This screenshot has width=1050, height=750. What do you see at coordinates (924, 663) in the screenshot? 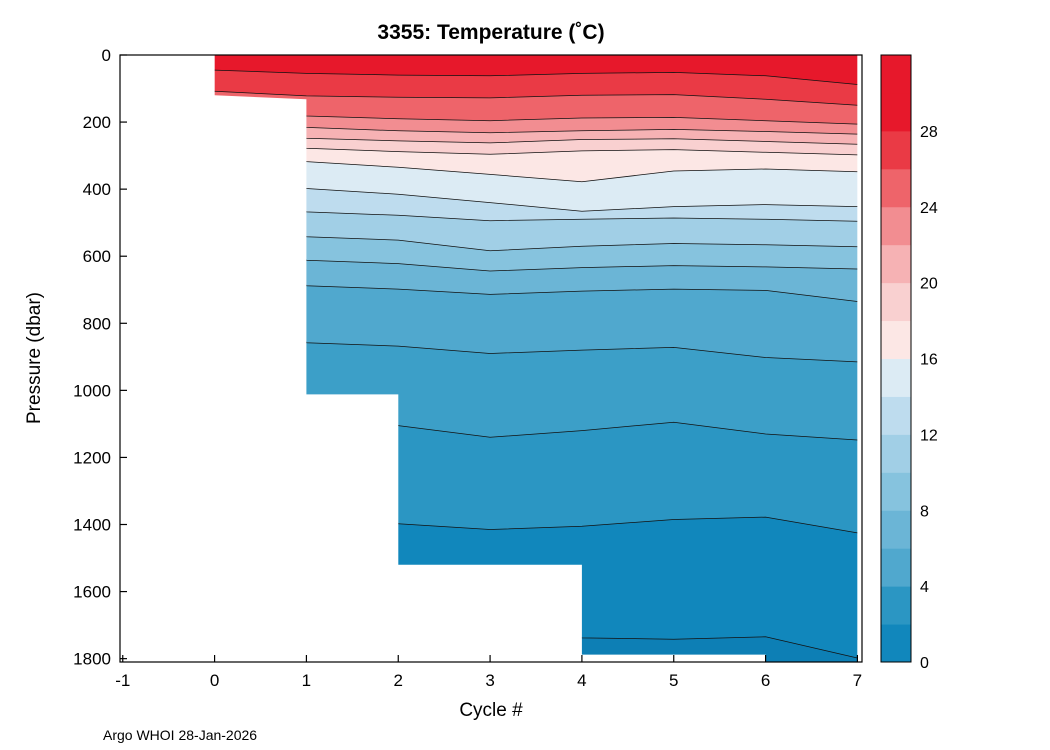
I see `colorbar-tick-label: 0` at bounding box center [924, 663].